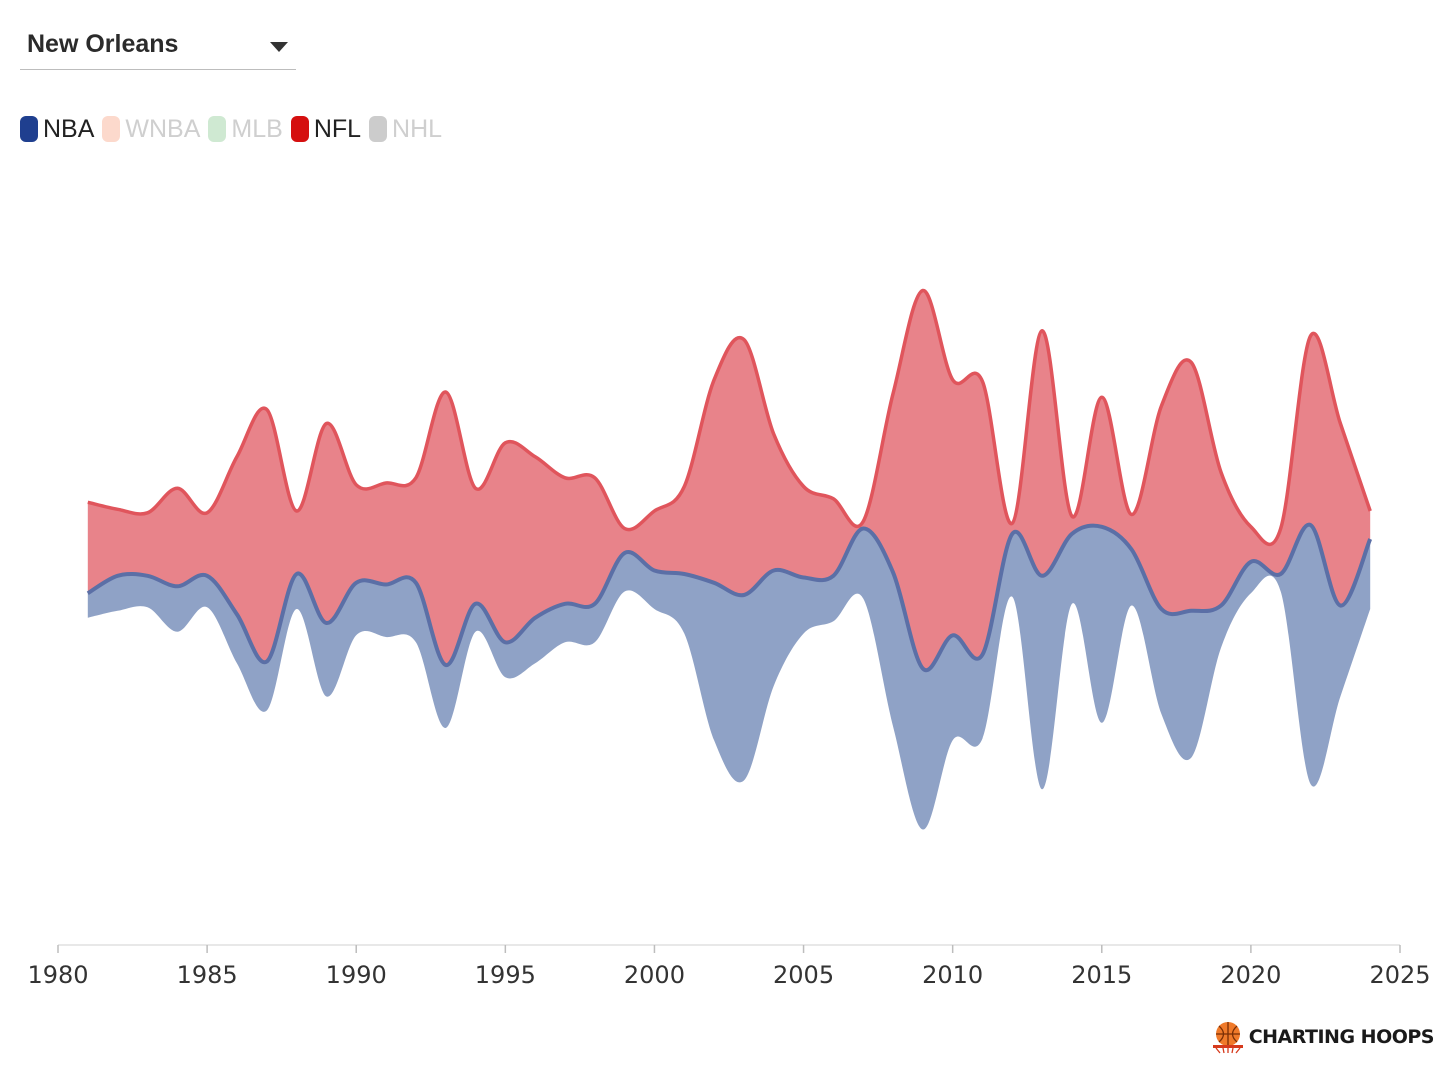 The height and width of the screenshot is (1082, 1456). Describe the element at coordinates (257, 128) in the screenshot. I see `legend-label: MLB` at that location.